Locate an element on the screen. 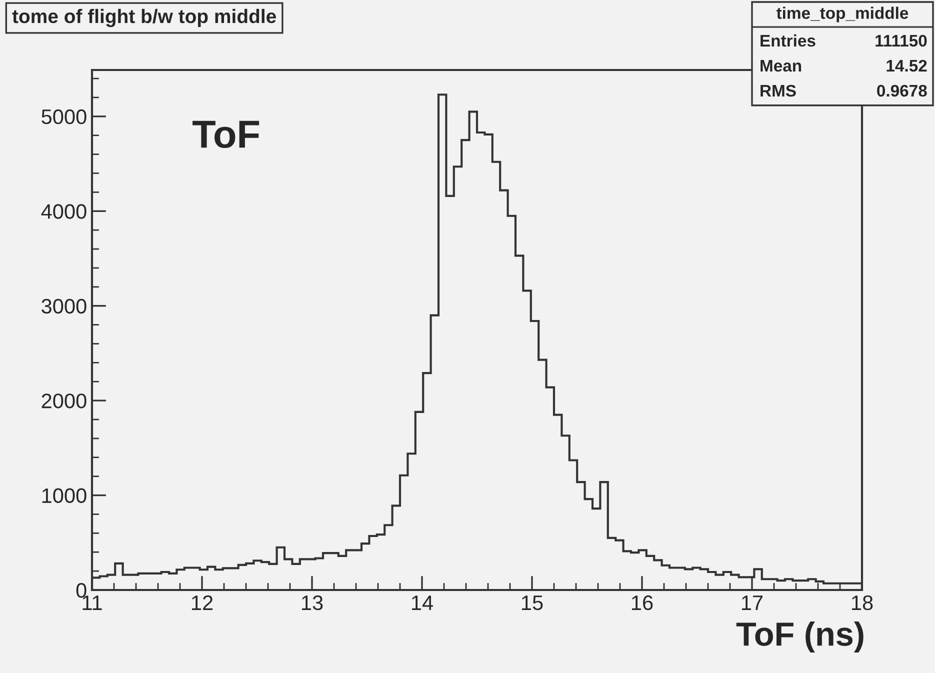 The height and width of the screenshot is (673, 935). x-tick-label: 15 is located at coordinates (532, 603).